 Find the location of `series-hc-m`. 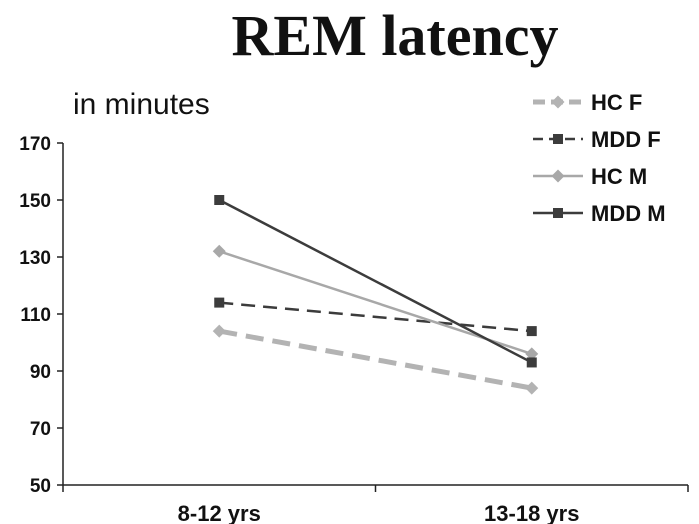

series-hc-m is located at coordinates (375, 302).